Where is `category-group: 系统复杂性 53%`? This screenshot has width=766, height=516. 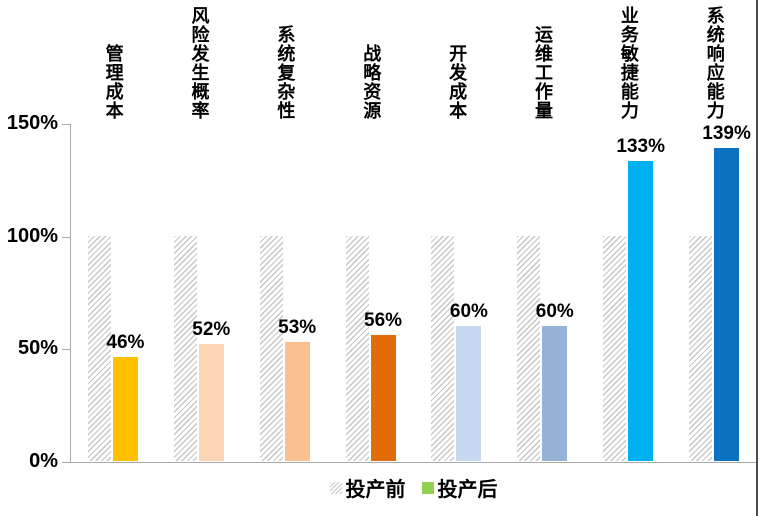 category-group: 系统复杂性 53% is located at coordinates (285, 231).